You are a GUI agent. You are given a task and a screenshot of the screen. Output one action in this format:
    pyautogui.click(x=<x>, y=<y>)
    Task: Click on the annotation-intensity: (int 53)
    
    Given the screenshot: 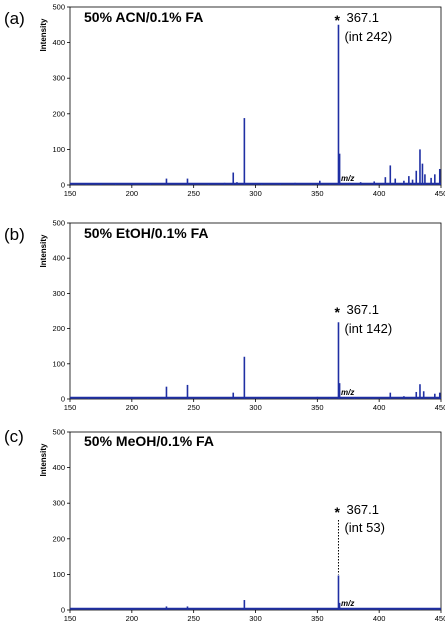 What is the action you would take?
    pyautogui.click(x=364, y=527)
    